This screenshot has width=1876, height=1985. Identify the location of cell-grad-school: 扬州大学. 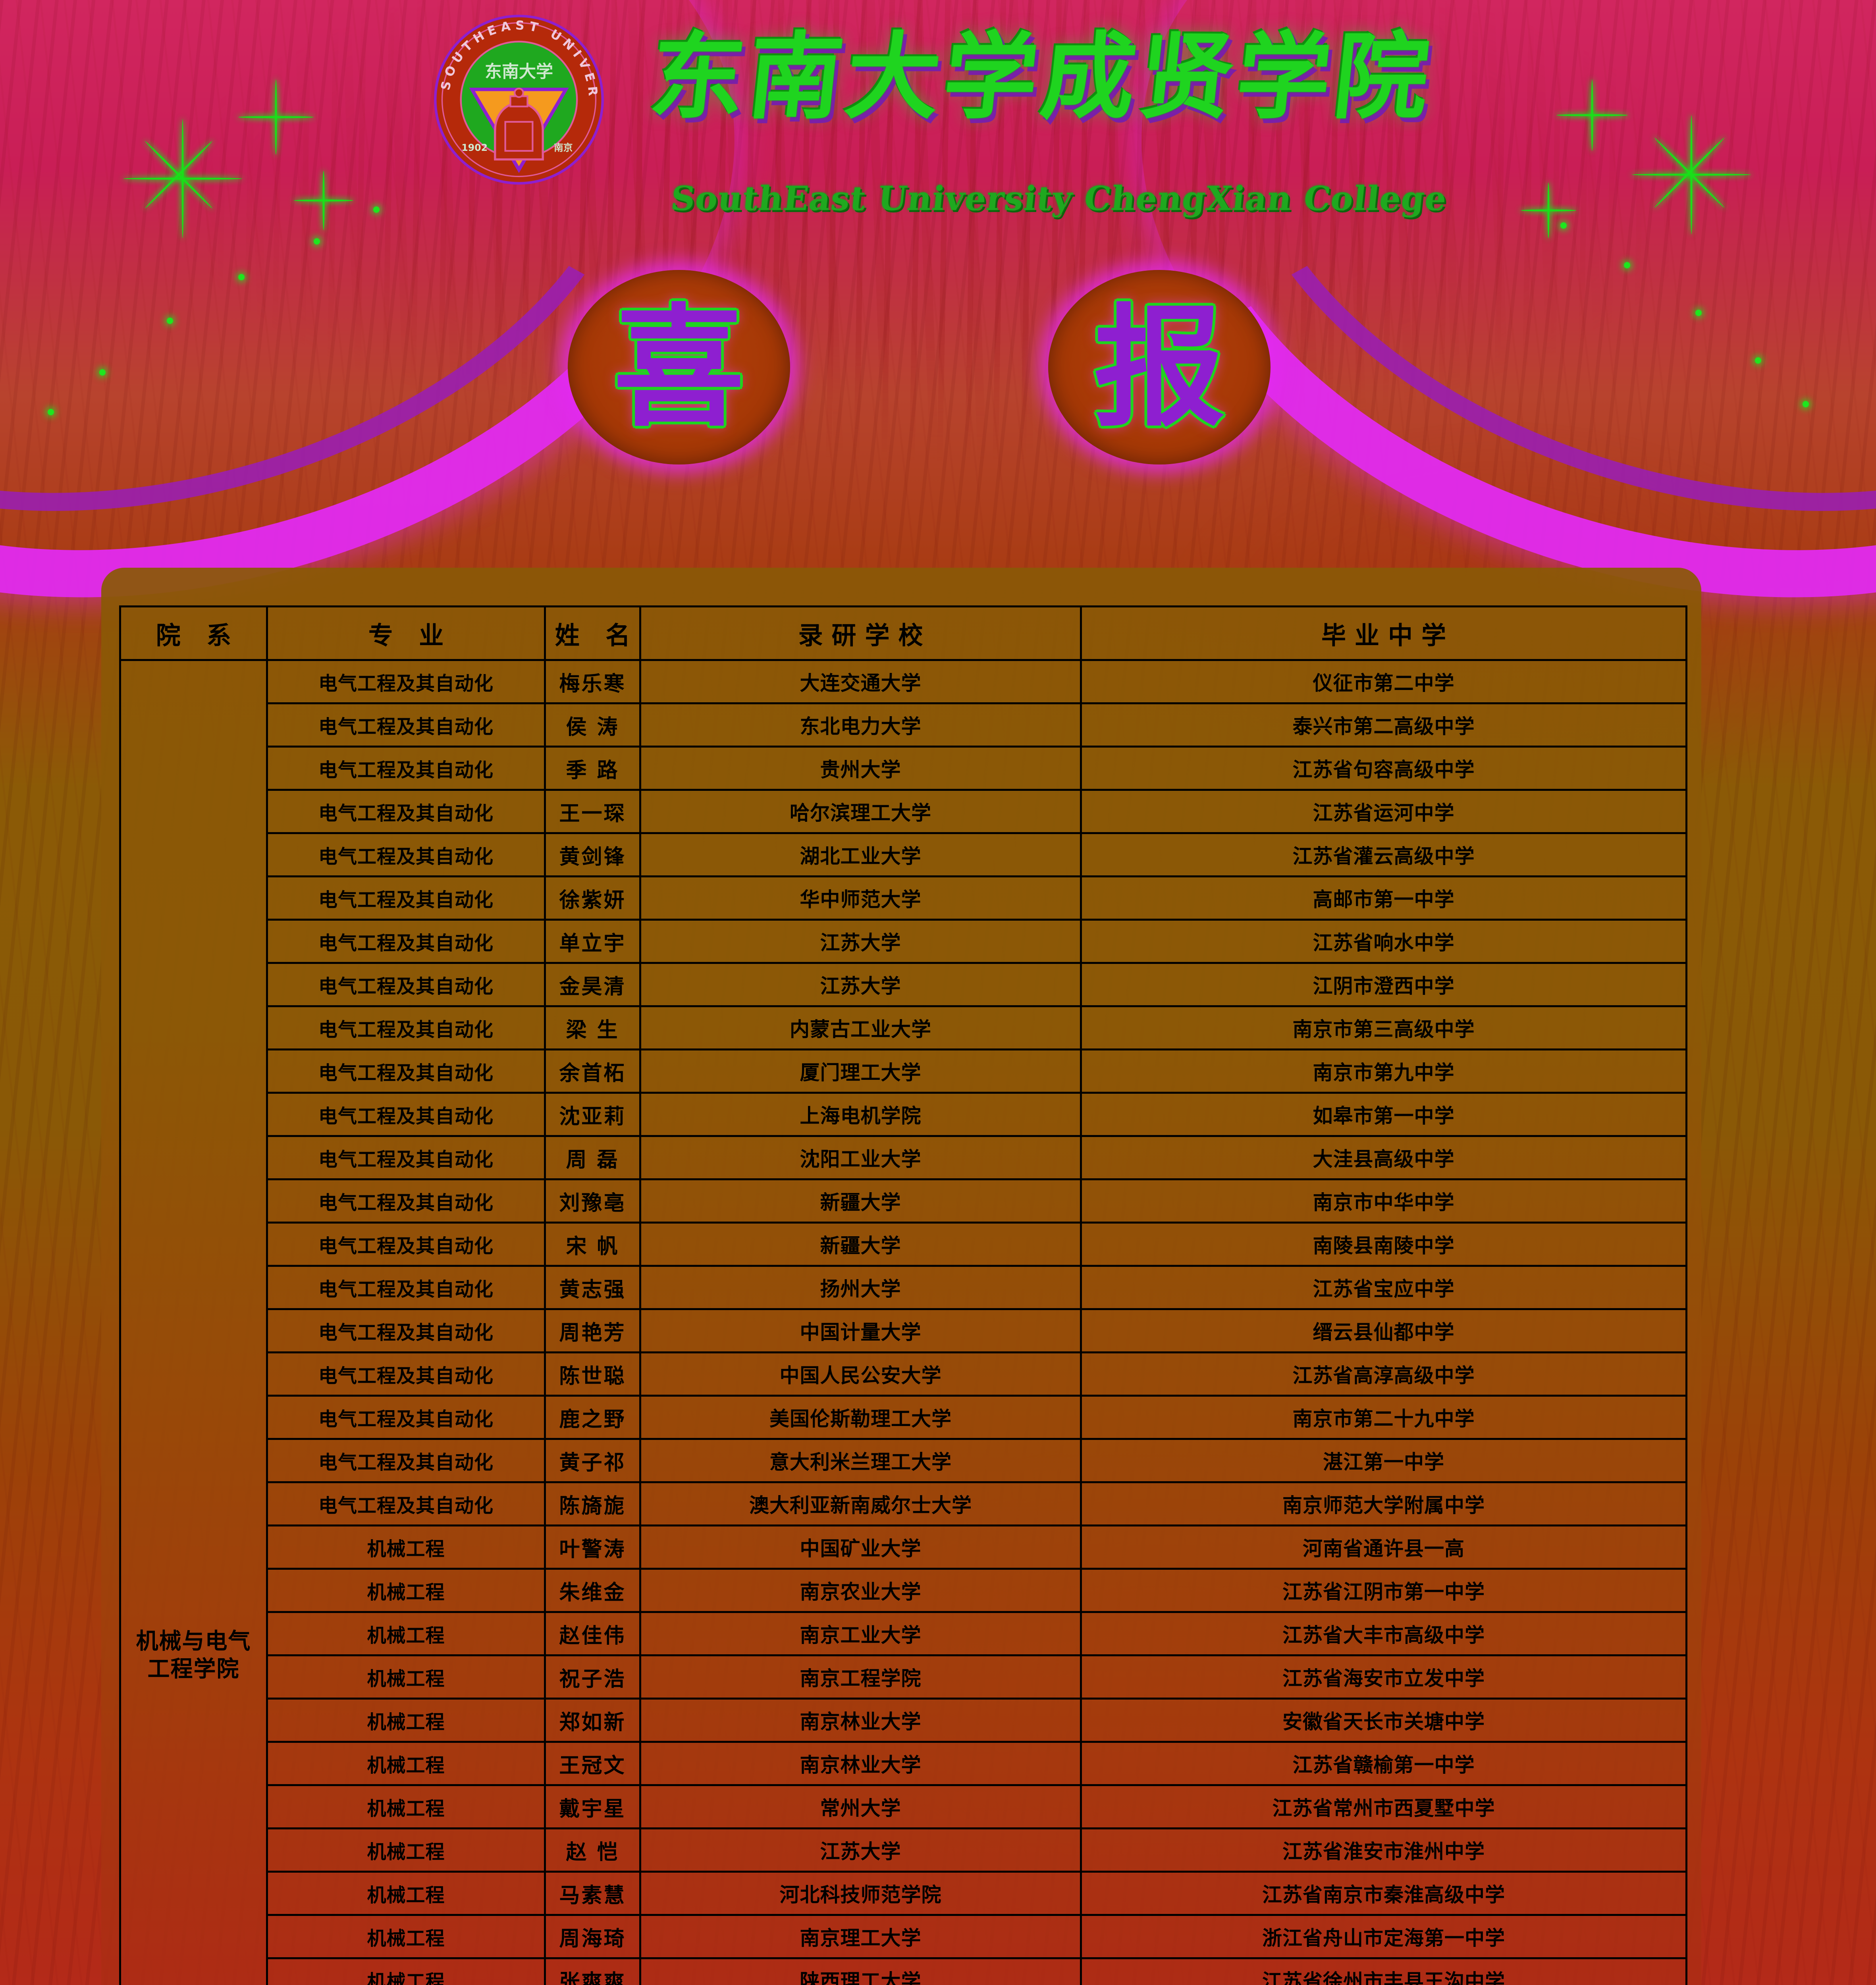
(860, 1287).